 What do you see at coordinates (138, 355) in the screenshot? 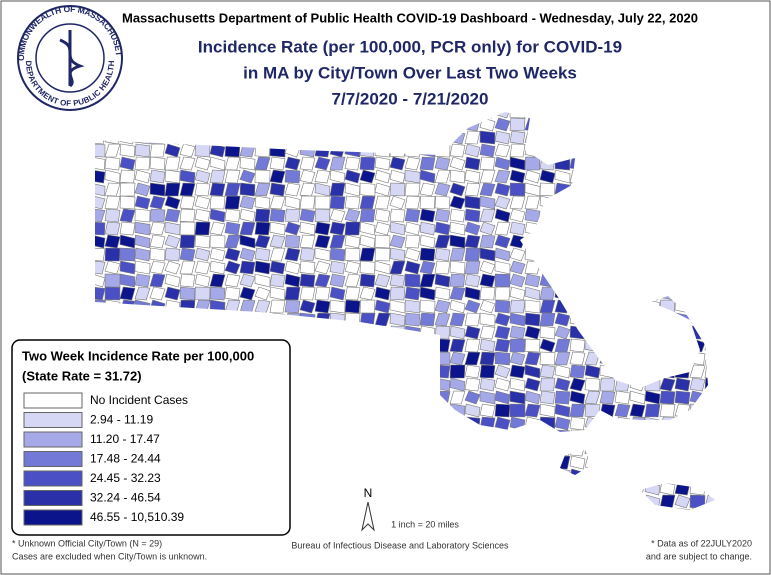
I see `legend-title: Two Week Incidence Rate per 100,000` at bounding box center [138, 355].